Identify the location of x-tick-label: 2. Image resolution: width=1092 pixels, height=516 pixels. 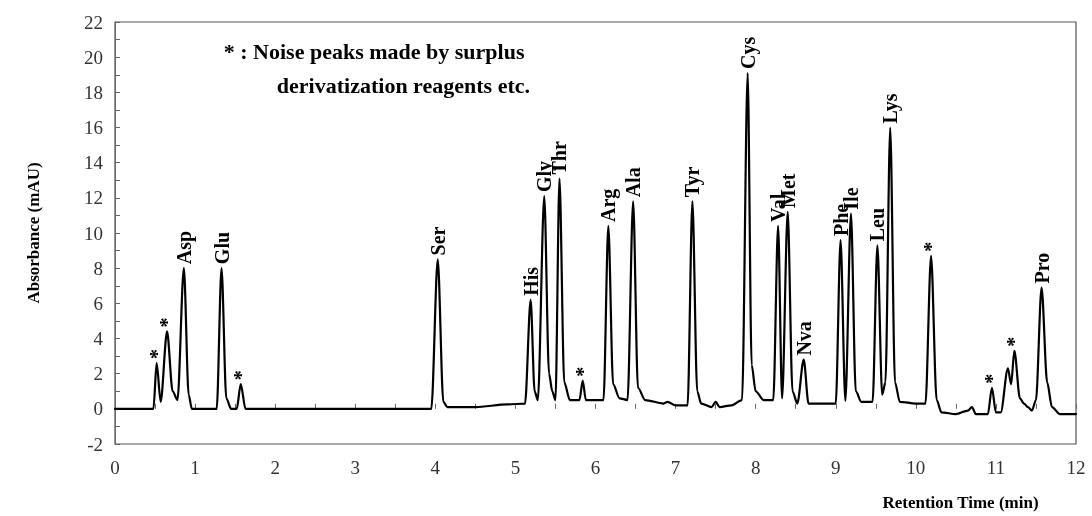
(275, 467).